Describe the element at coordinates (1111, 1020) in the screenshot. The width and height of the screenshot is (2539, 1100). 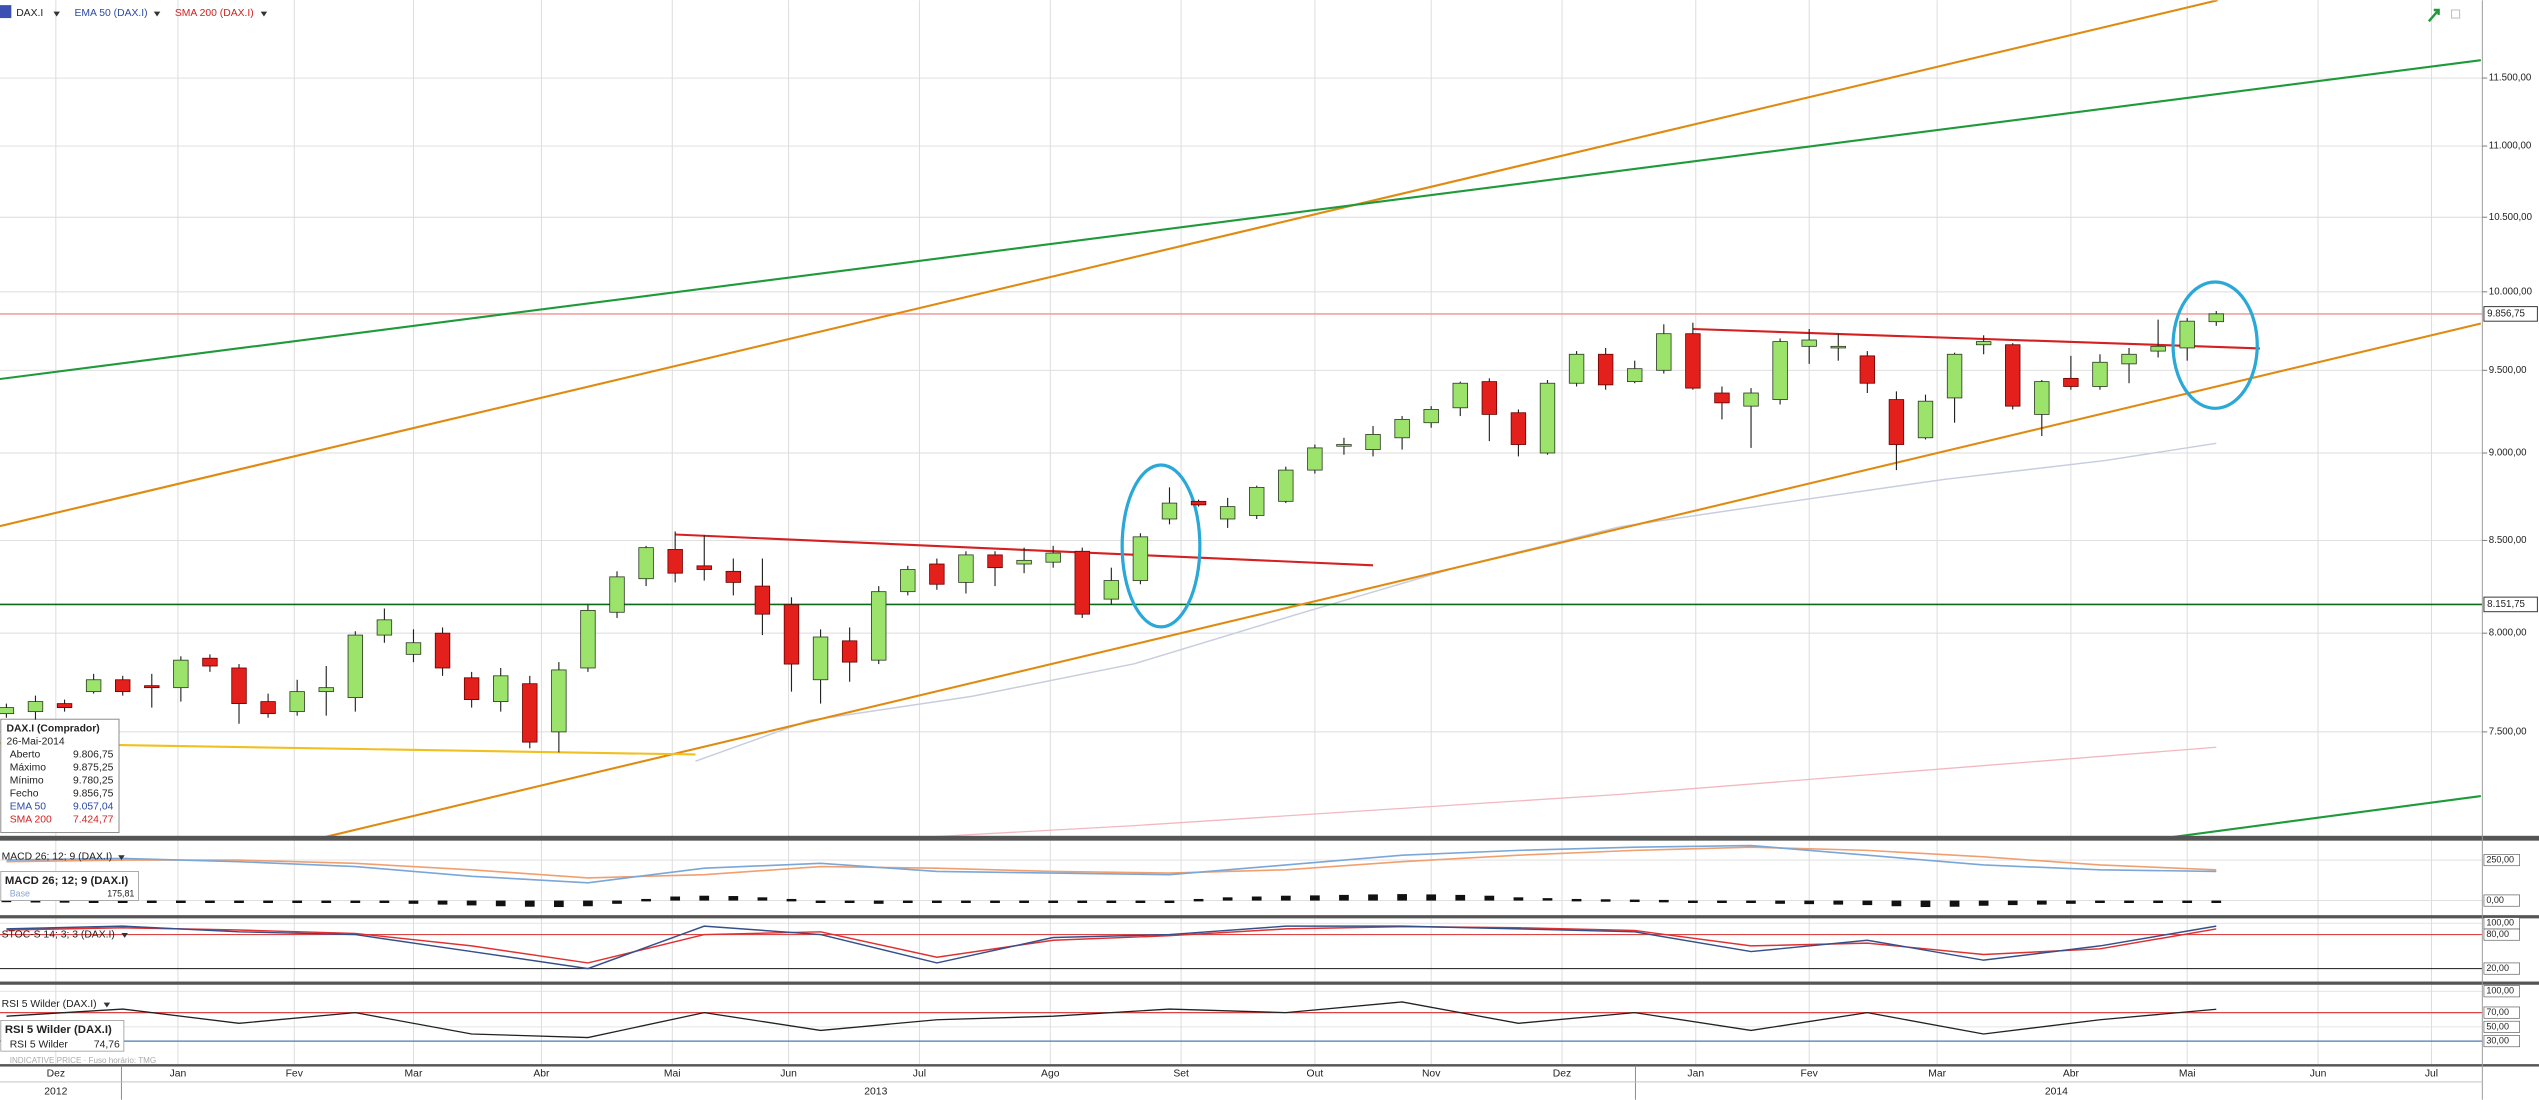
I see `rsi-line` at that location.